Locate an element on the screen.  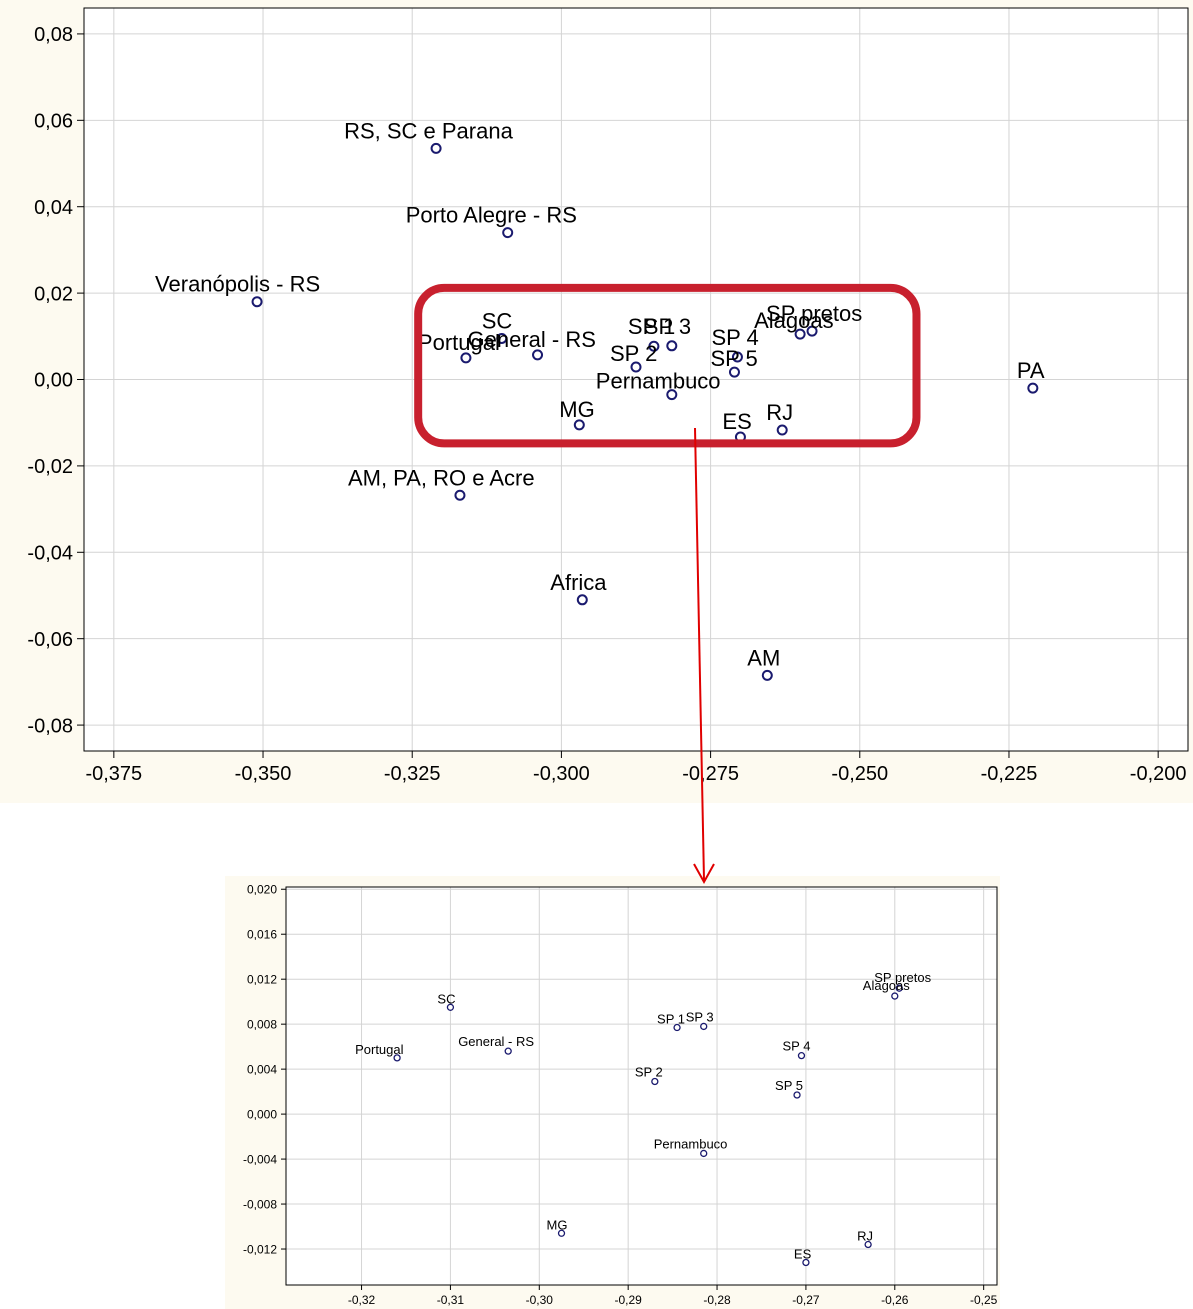
main-x-tick-label: -0,275 is located at coordinates (710, 774).